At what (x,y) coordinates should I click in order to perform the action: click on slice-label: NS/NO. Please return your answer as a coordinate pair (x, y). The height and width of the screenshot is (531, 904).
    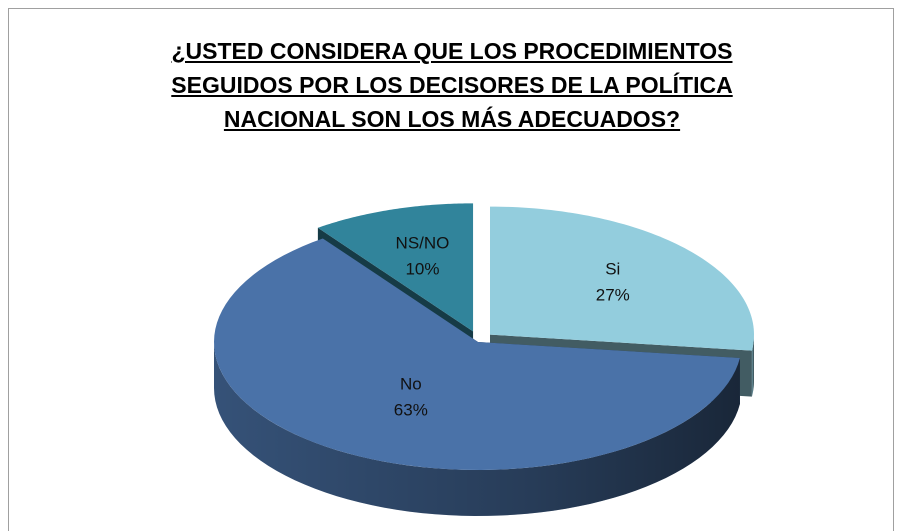
    Looking at the image, I should click on (423, 242).